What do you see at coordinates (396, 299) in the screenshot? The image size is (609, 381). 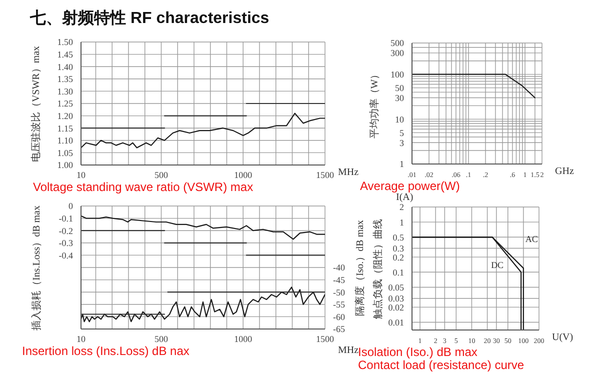 I see `y-tick-label: 0.03` at bounding box center [396, 299].